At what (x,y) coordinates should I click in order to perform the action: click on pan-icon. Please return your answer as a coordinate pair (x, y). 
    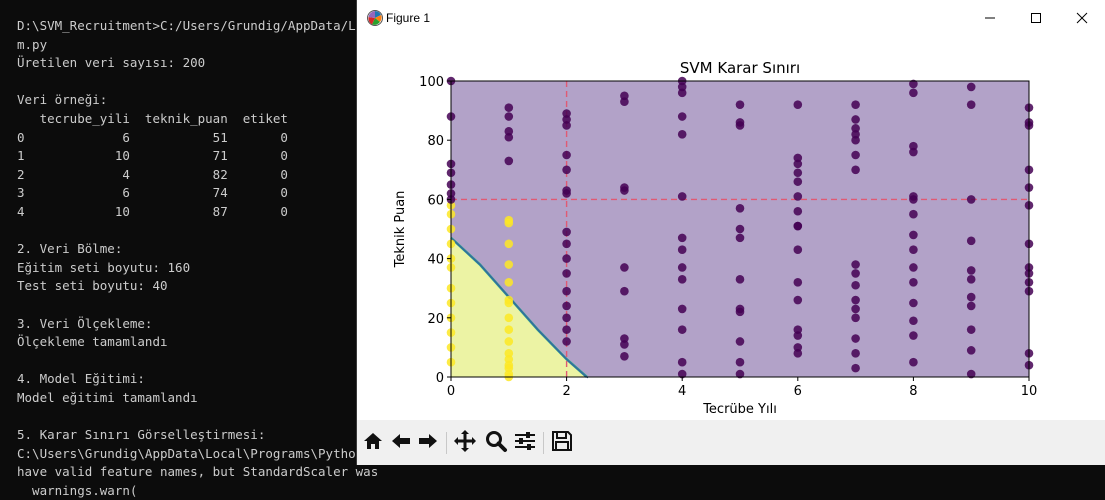
    Looking at the image, I should click on (465, 441).